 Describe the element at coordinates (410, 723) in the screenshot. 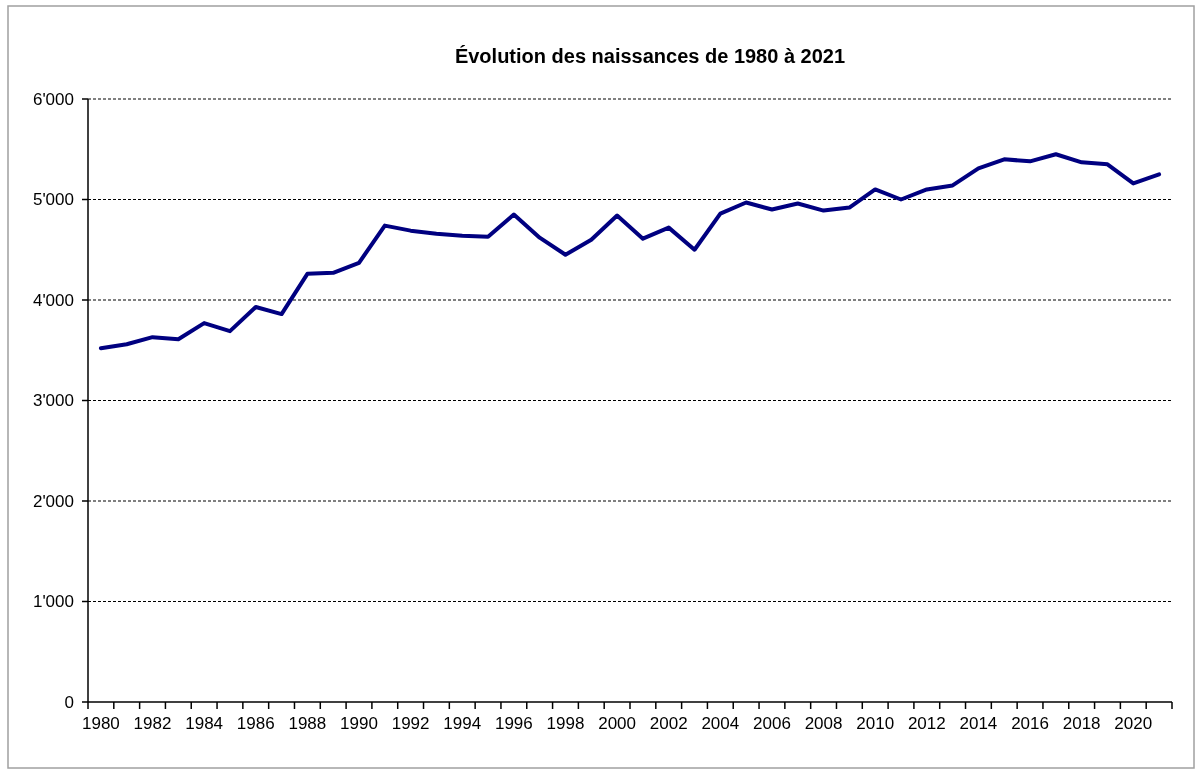

I see `x-tick-label: 1992` at that location.